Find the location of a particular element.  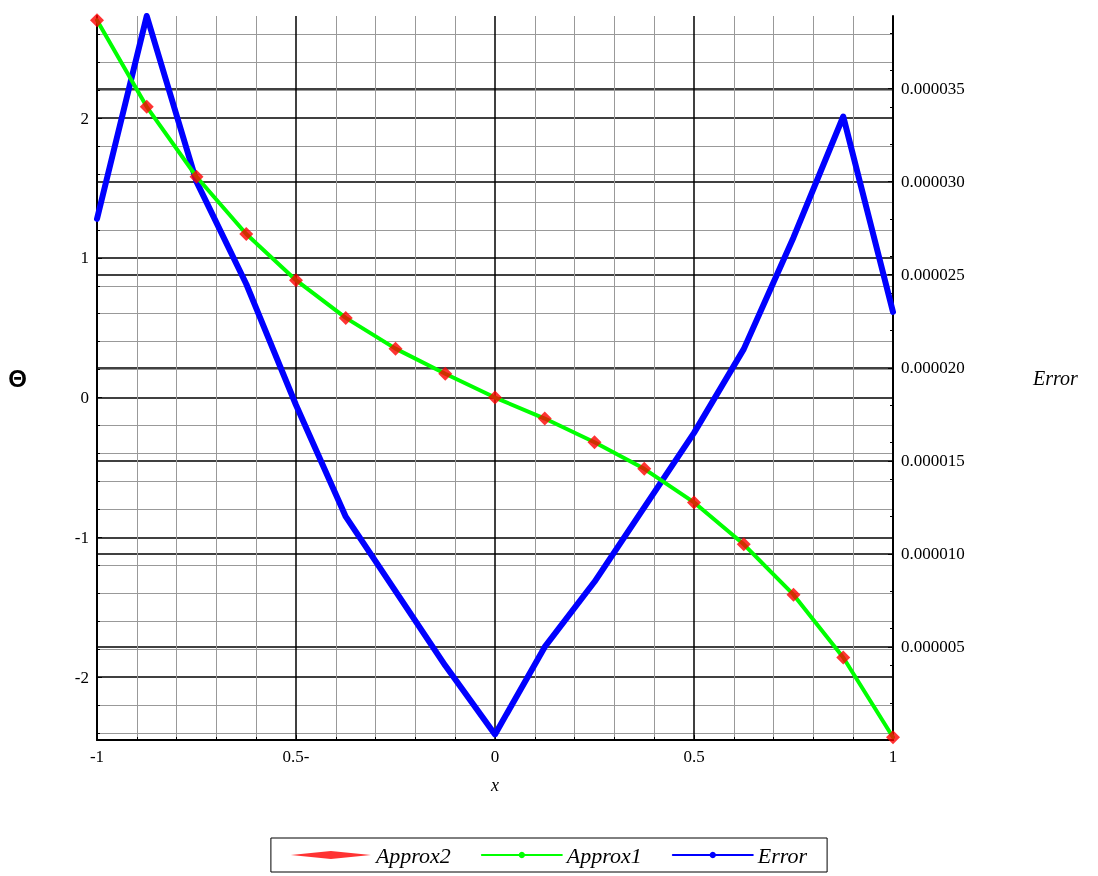

y-tick-label: -1 is located at coordinates (81, 537).